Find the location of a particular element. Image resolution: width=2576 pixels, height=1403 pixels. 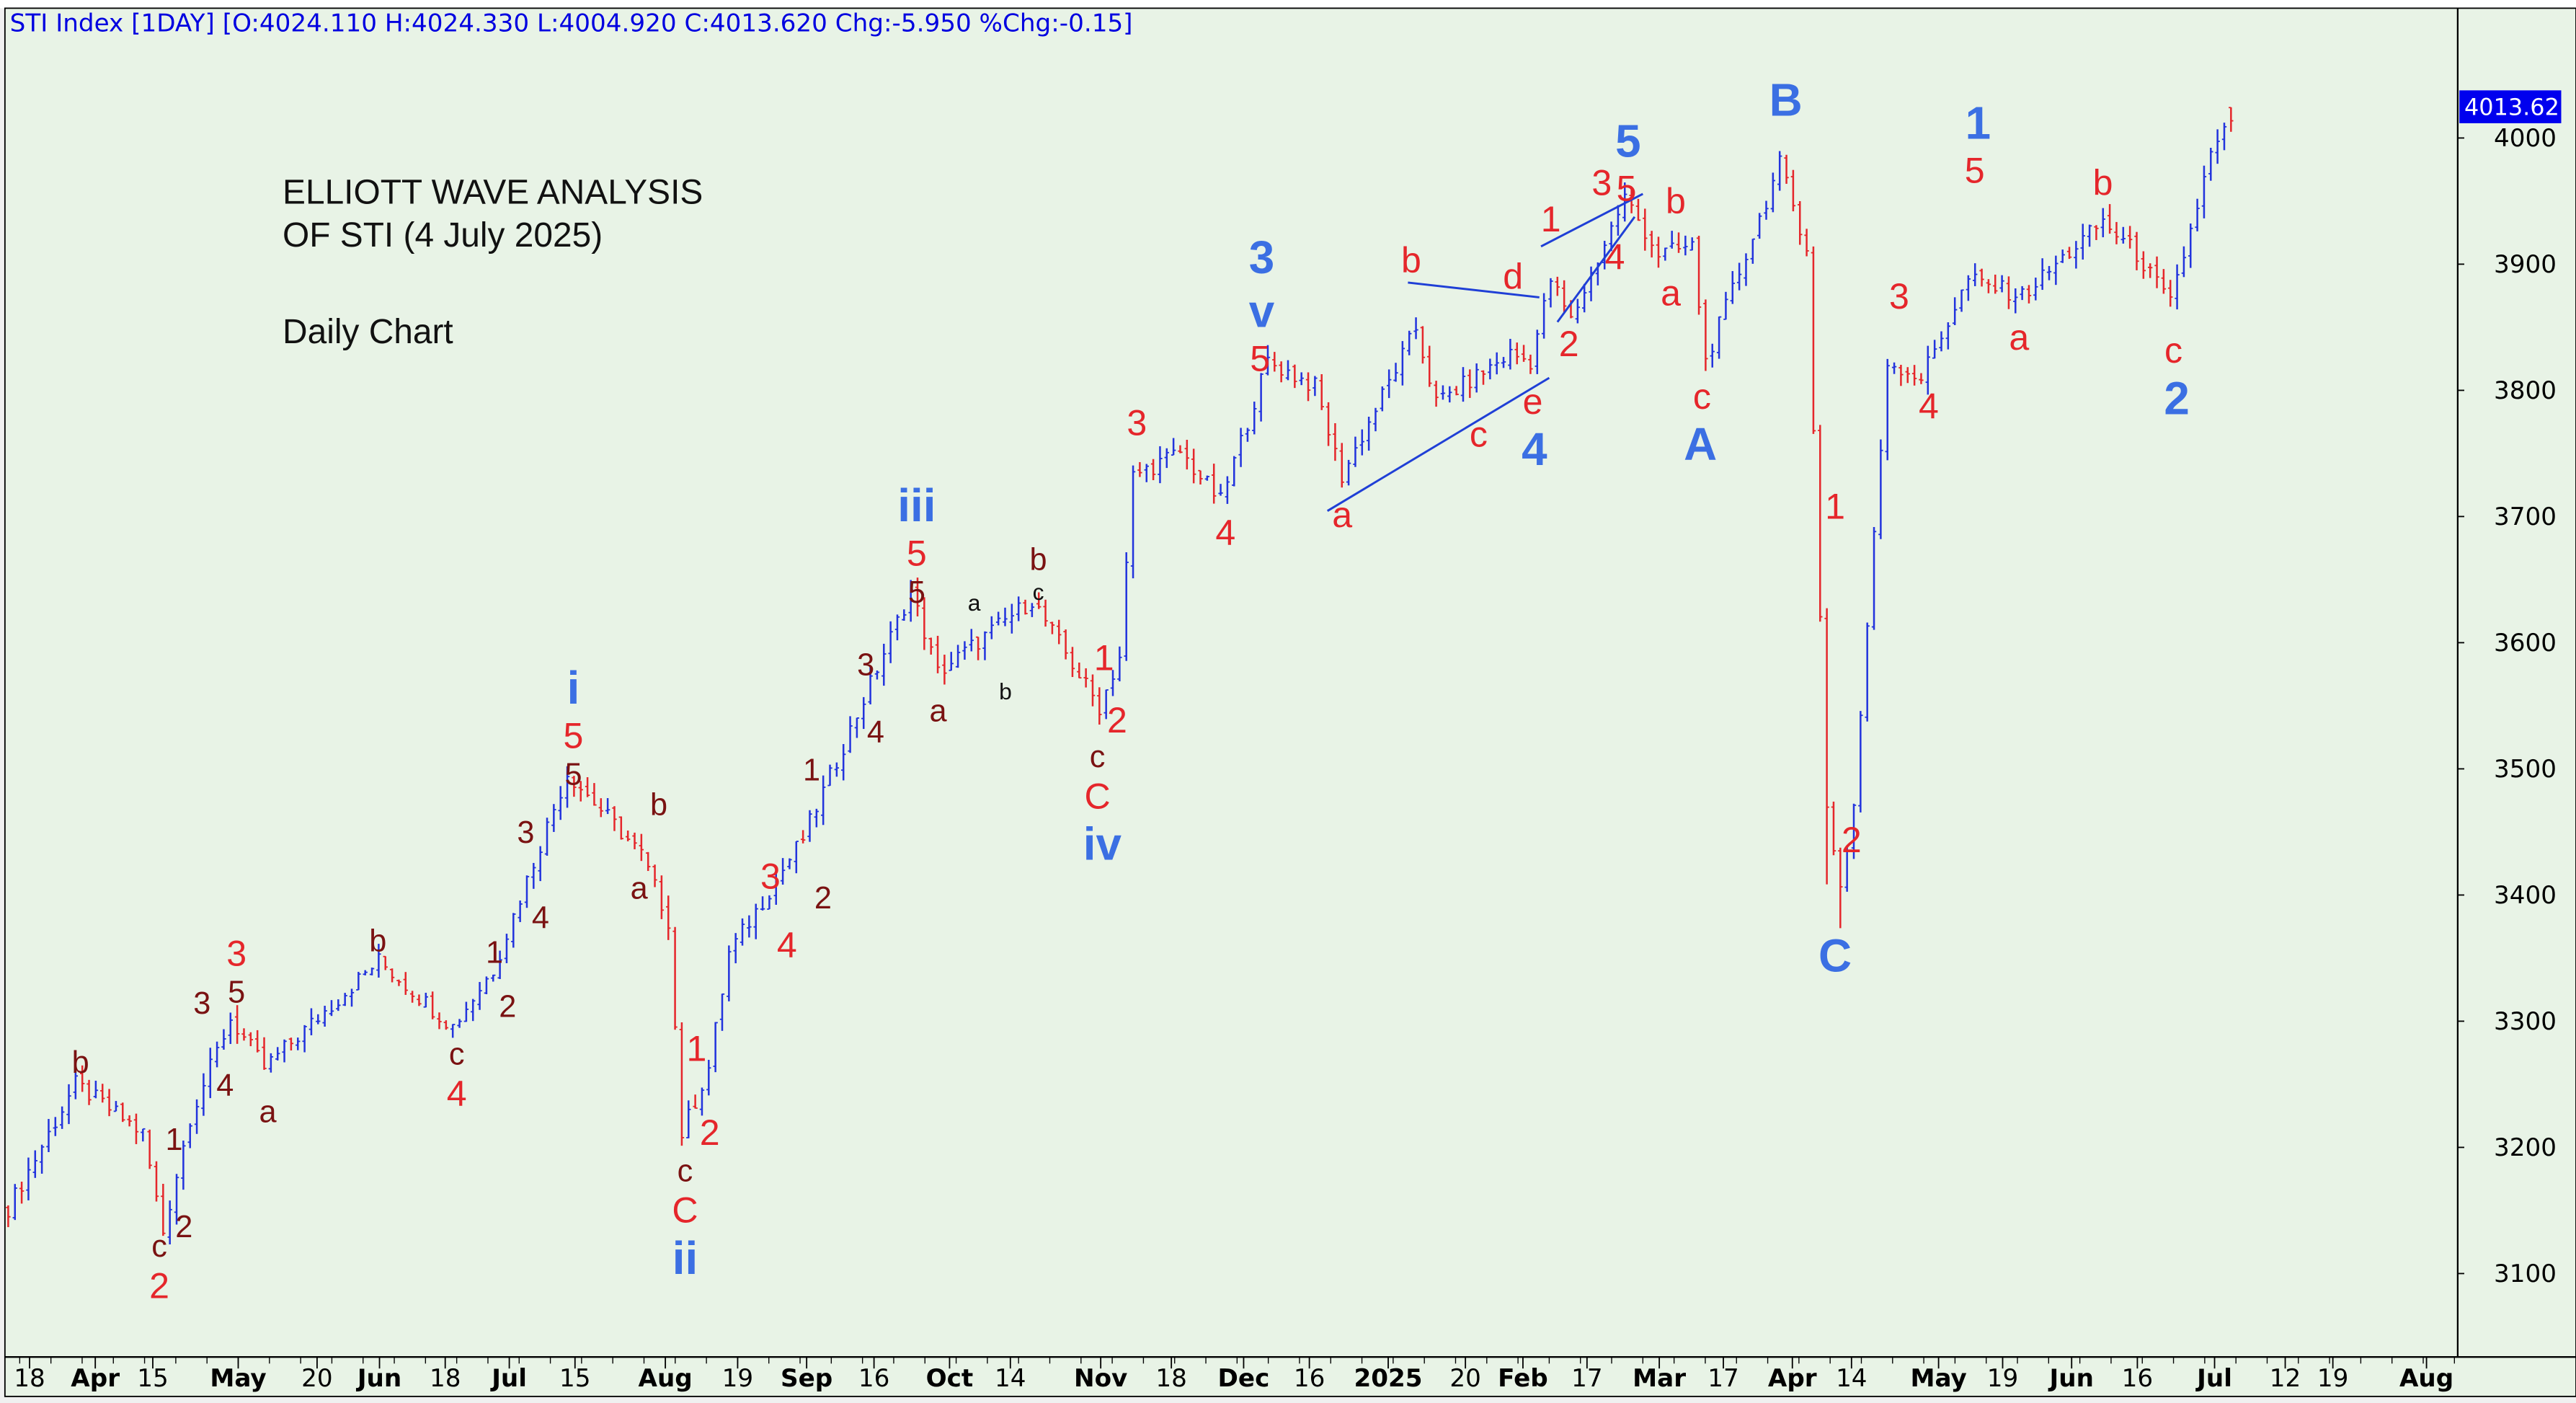

price-axis: 4000 3900 3800 3700 3600 3500 3400 3300 3200 3100 is located at coordinates (2507, 706).